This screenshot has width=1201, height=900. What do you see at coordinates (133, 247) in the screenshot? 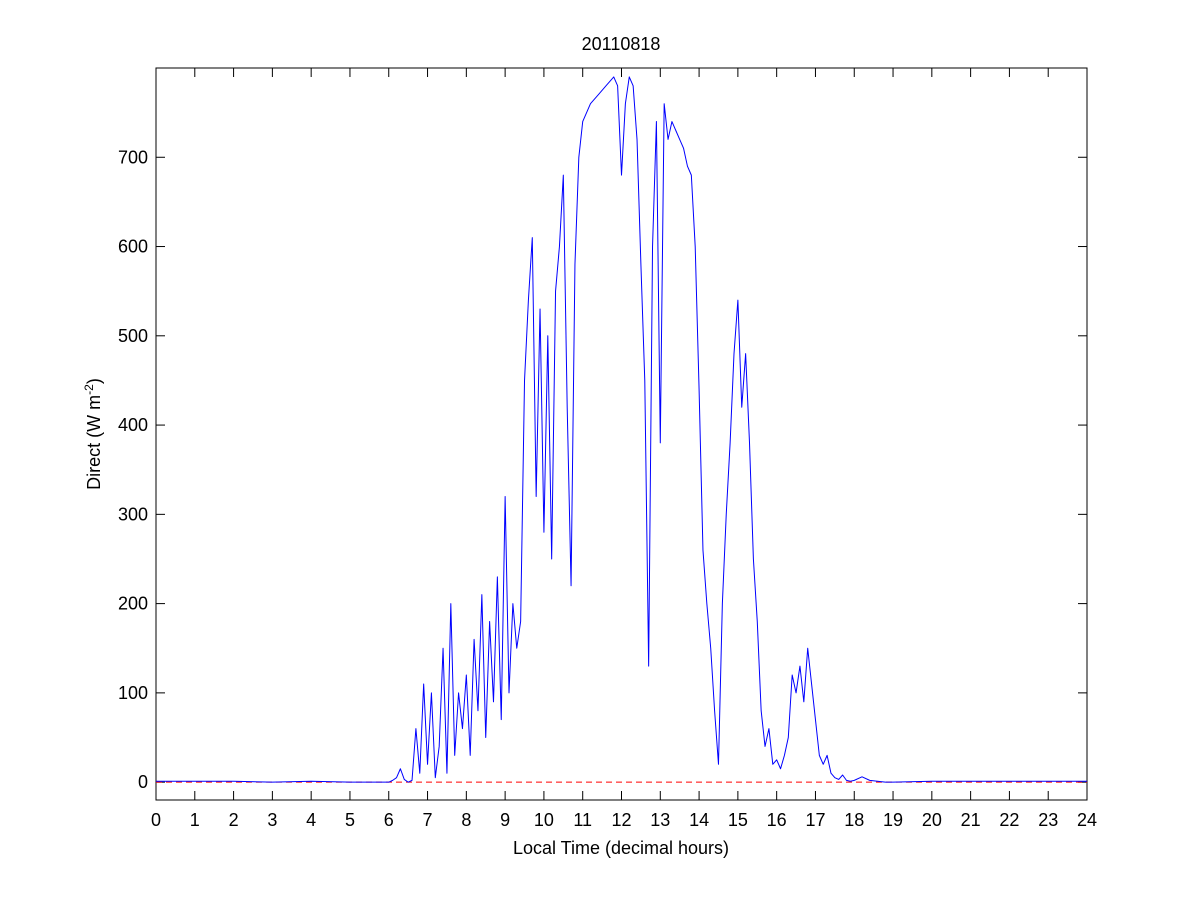
I see `y-tick-label: 600` at bounding box center [133, 247].